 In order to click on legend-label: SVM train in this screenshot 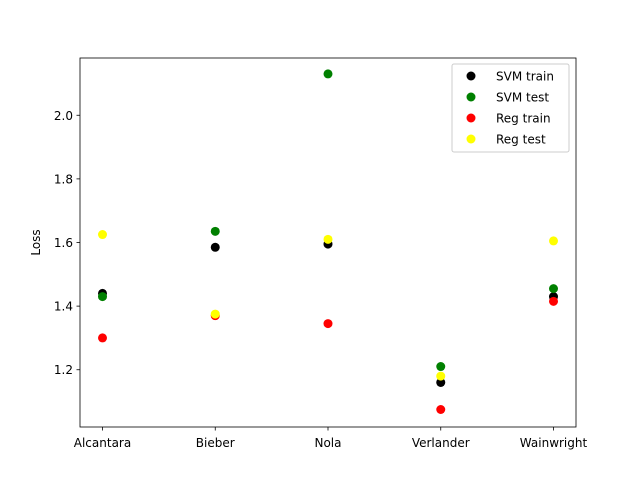, I will do `click(525, 77)`.